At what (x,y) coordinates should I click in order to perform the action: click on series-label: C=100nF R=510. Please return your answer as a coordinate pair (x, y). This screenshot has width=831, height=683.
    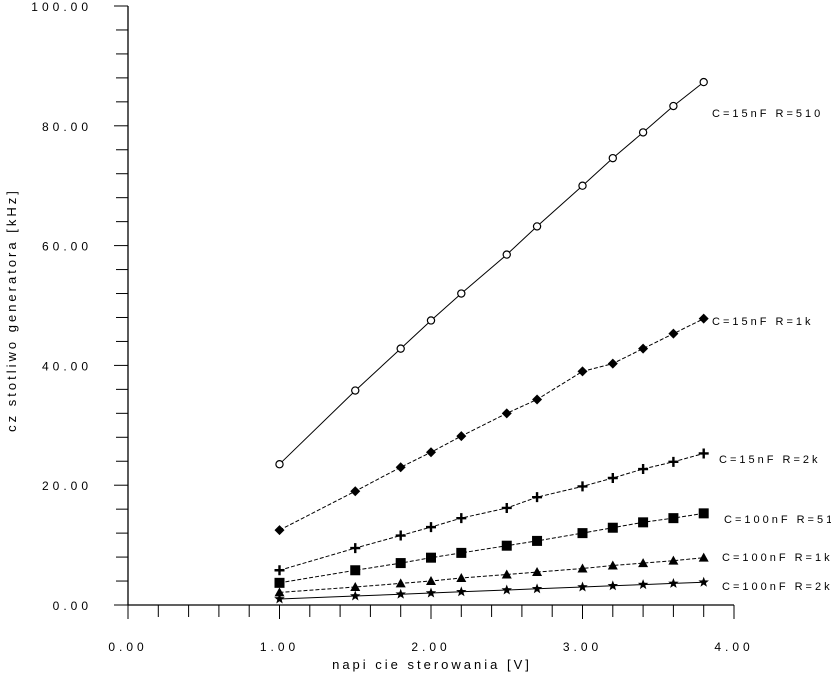
    Looking at the image, I should click on (777, 520).